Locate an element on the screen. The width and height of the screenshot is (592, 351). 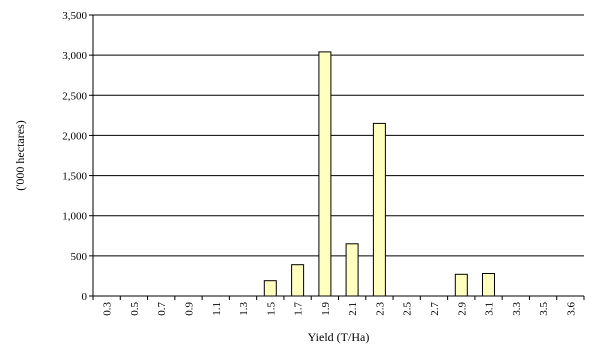
bar-1.5 is located at coordinates (270, 288).